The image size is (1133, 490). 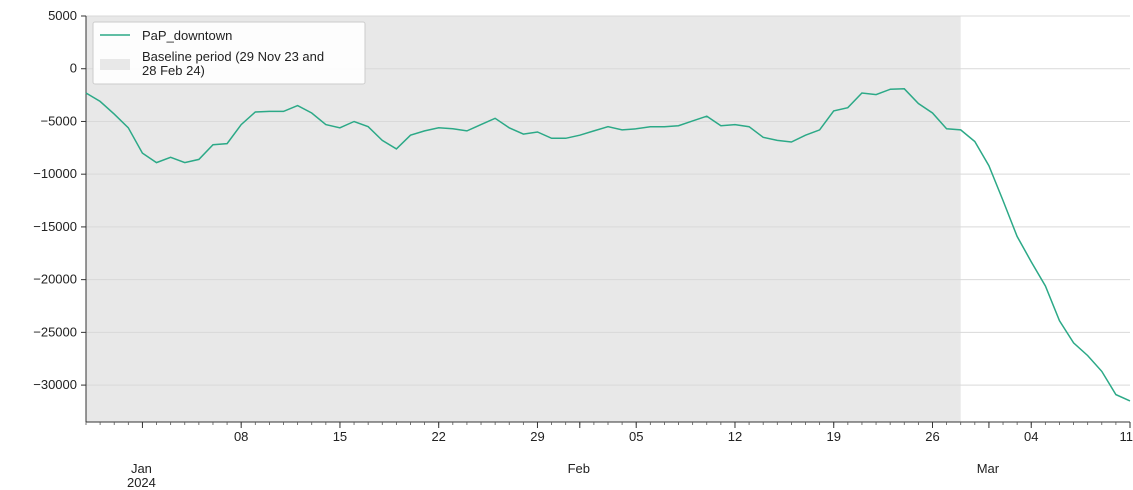 I want to click on x-tick-label: 22, so click(x=438, y=436).